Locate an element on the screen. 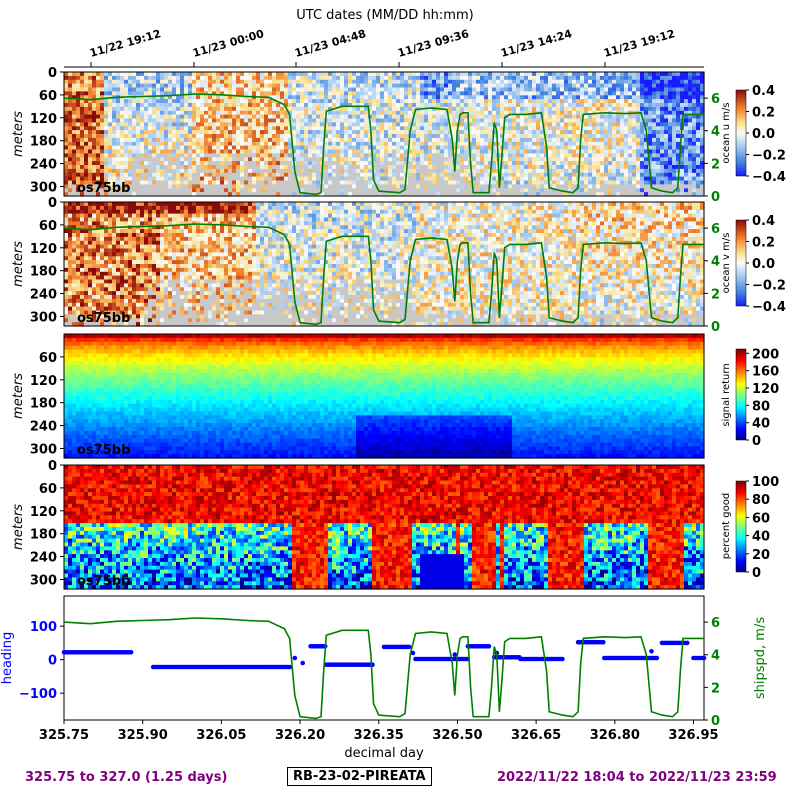 Image resolution: width=800 pixels, height=800 pixels. percent-good-instrument: os75bb is located at coordinates (103, 581).